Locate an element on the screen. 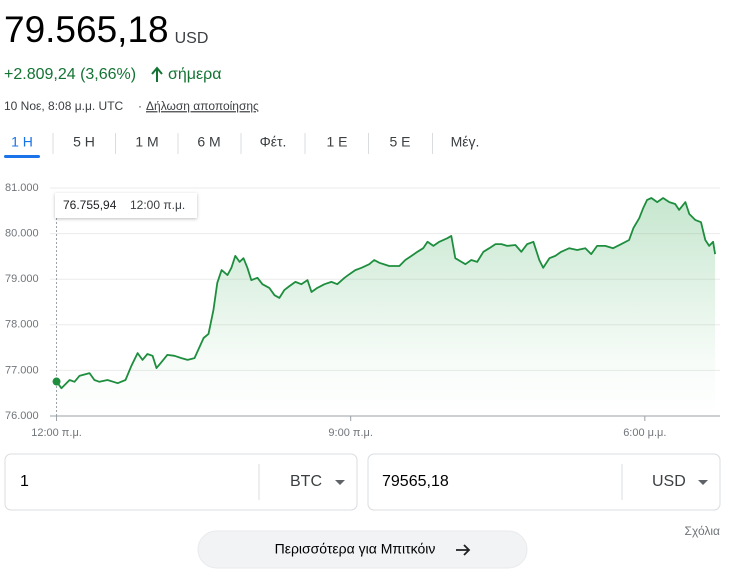 The height and width of the screenshot is (581, 739). disclaimer-link: Δήλωση αποποίησης is located at coordinates (202, 106).